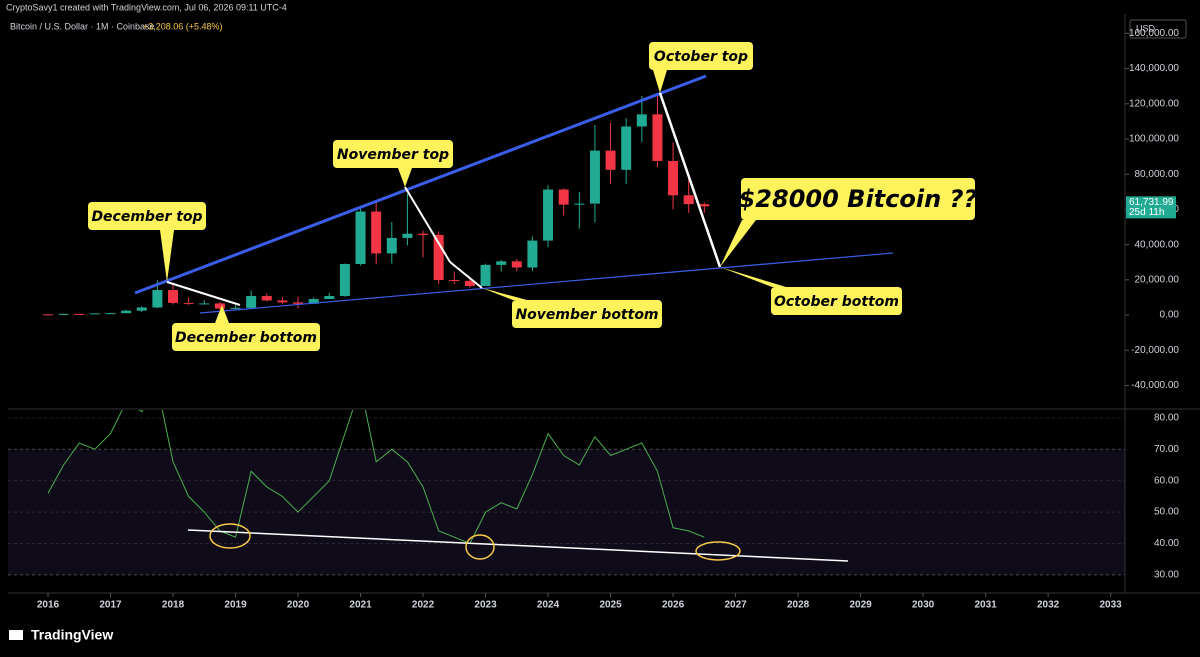  Describe the element at coordinates (1166, 575) in the screenshot. I see `rsi-tick-label: 30.00` at that location.